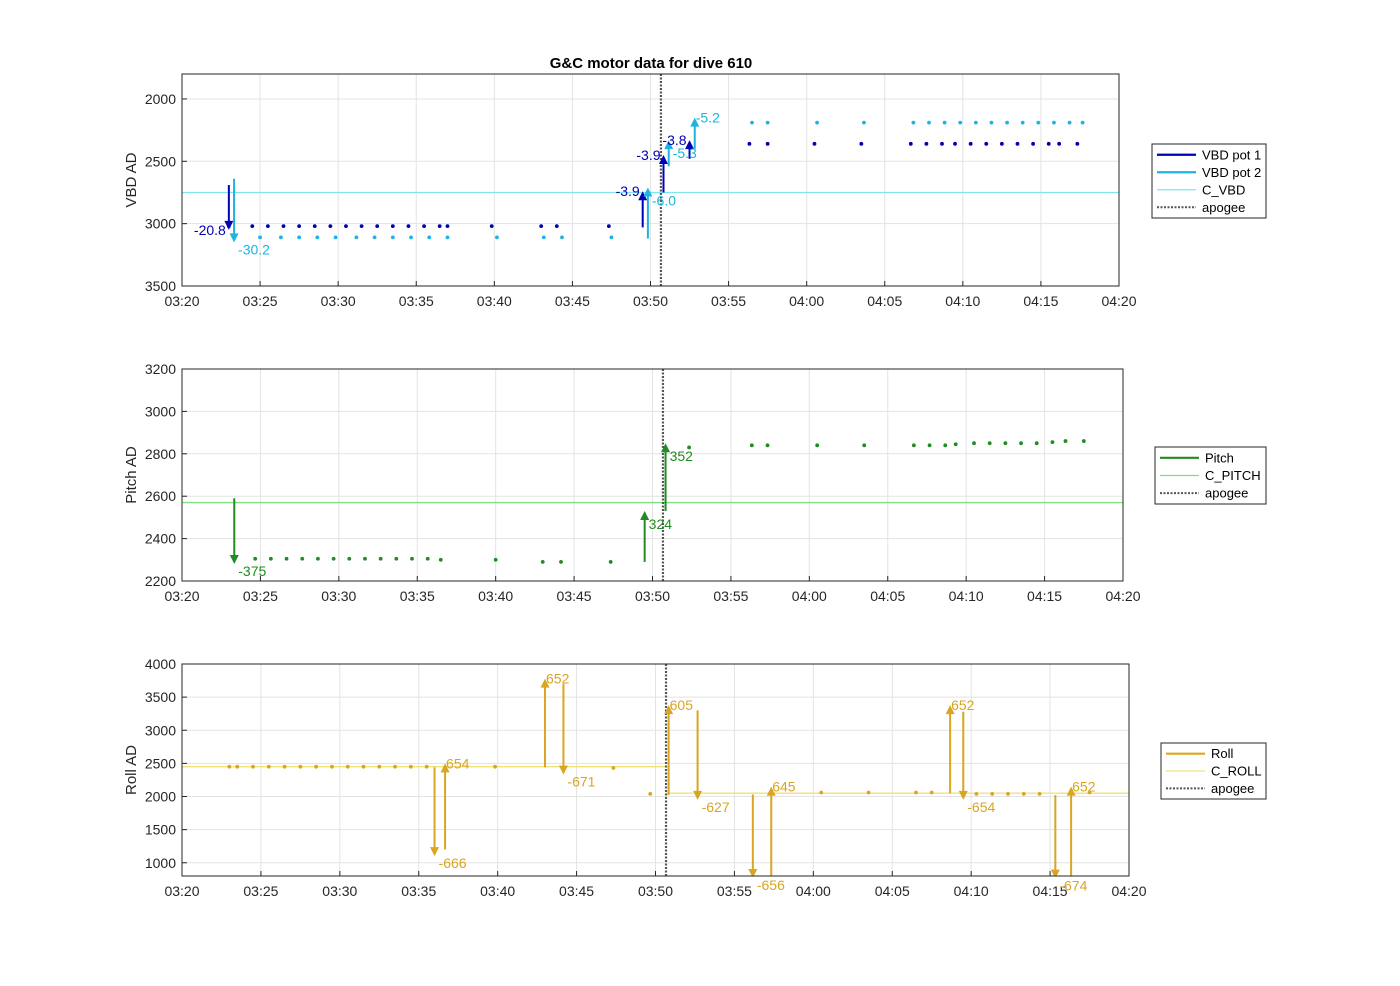 Image resolution: width=1400 pixels, height=986 pixels. Describe the element at coordinates (160, 763) in the screenshot. I see `roll-y-tick-label: 2500` at that location.